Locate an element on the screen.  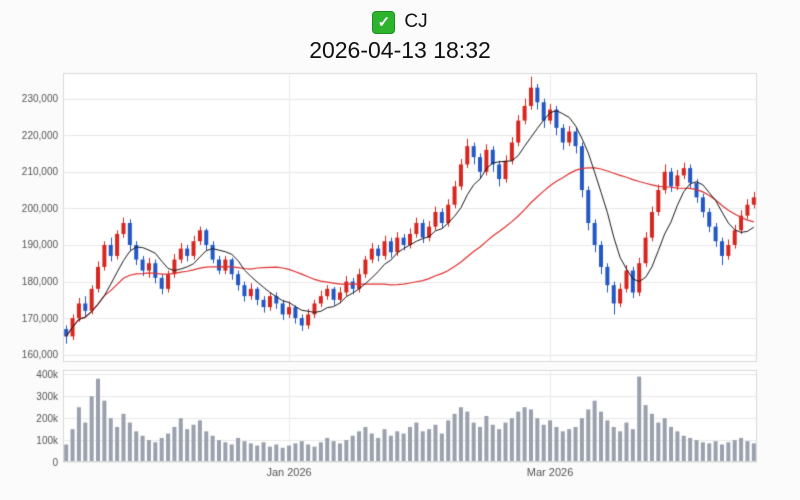
check-glyph: ✓ is located at coordinates (384, 22).